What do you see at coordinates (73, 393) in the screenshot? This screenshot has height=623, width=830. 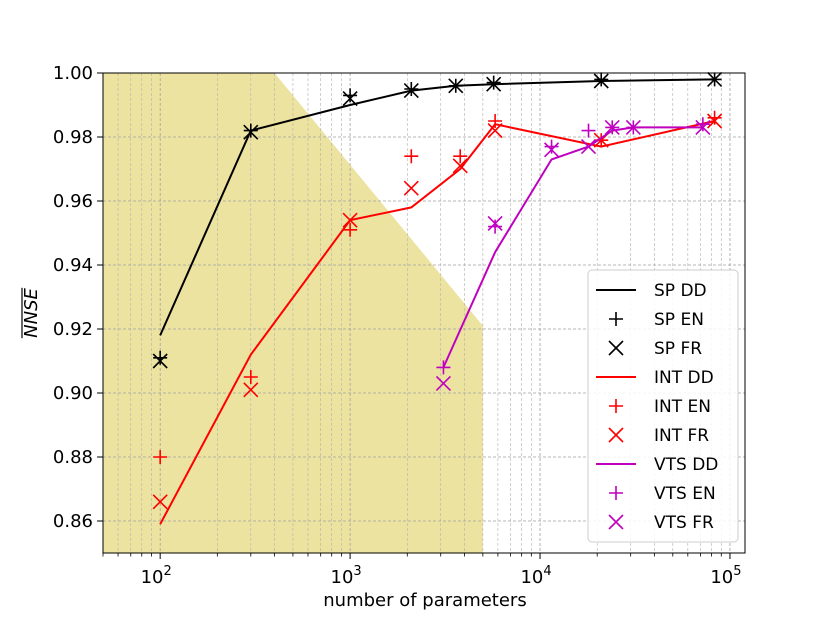 I see `y-tick-label: 0.90` at bounding box center [73, 393].